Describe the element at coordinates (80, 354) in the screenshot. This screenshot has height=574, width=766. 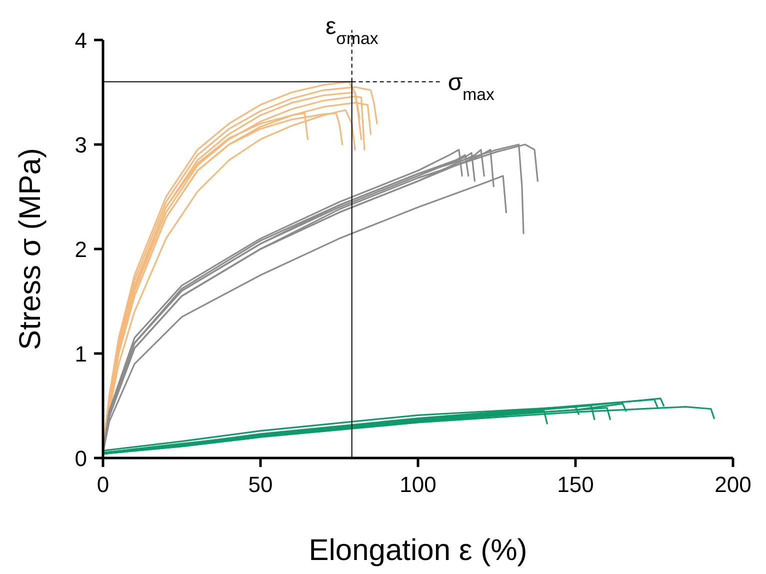
I see `y-tick-label: 1` at that location.